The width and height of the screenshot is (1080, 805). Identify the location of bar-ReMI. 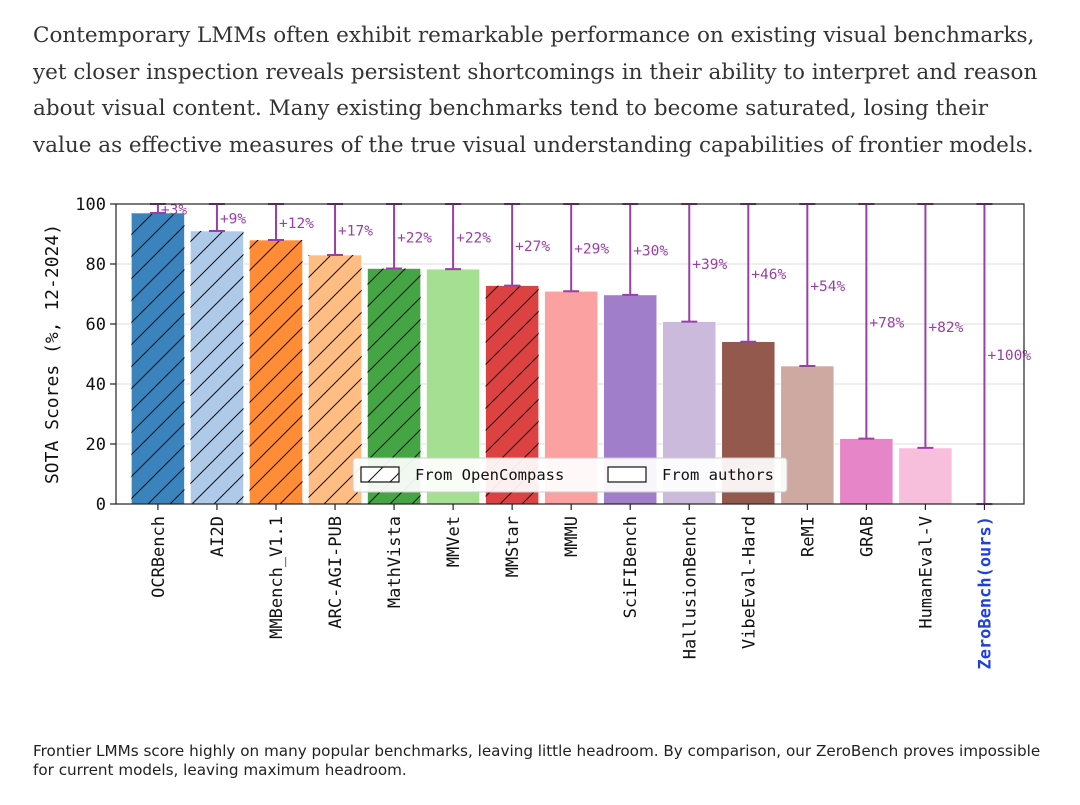
(807, 435).